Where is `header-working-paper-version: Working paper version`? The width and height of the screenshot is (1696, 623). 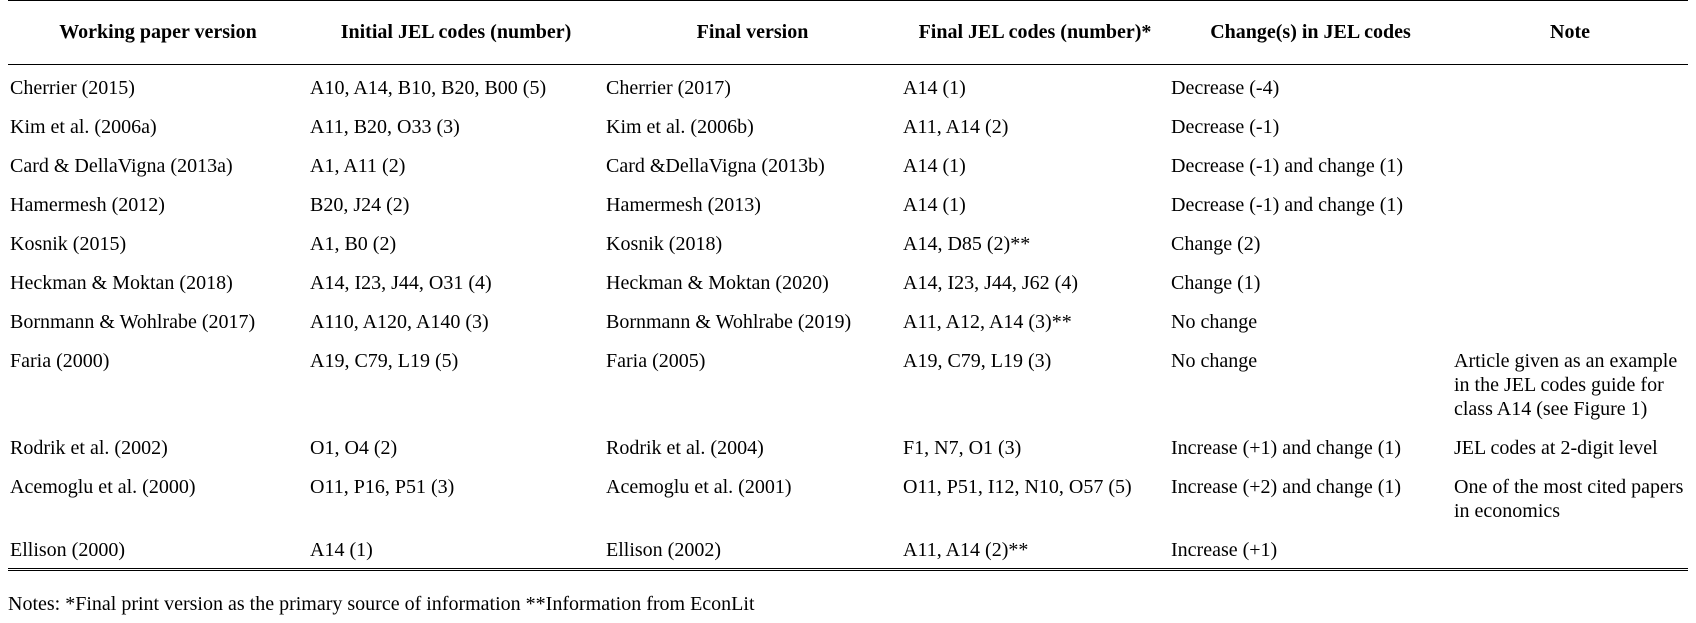 header-working-paper-version: Working paper version is located at coordinates (158, 32).